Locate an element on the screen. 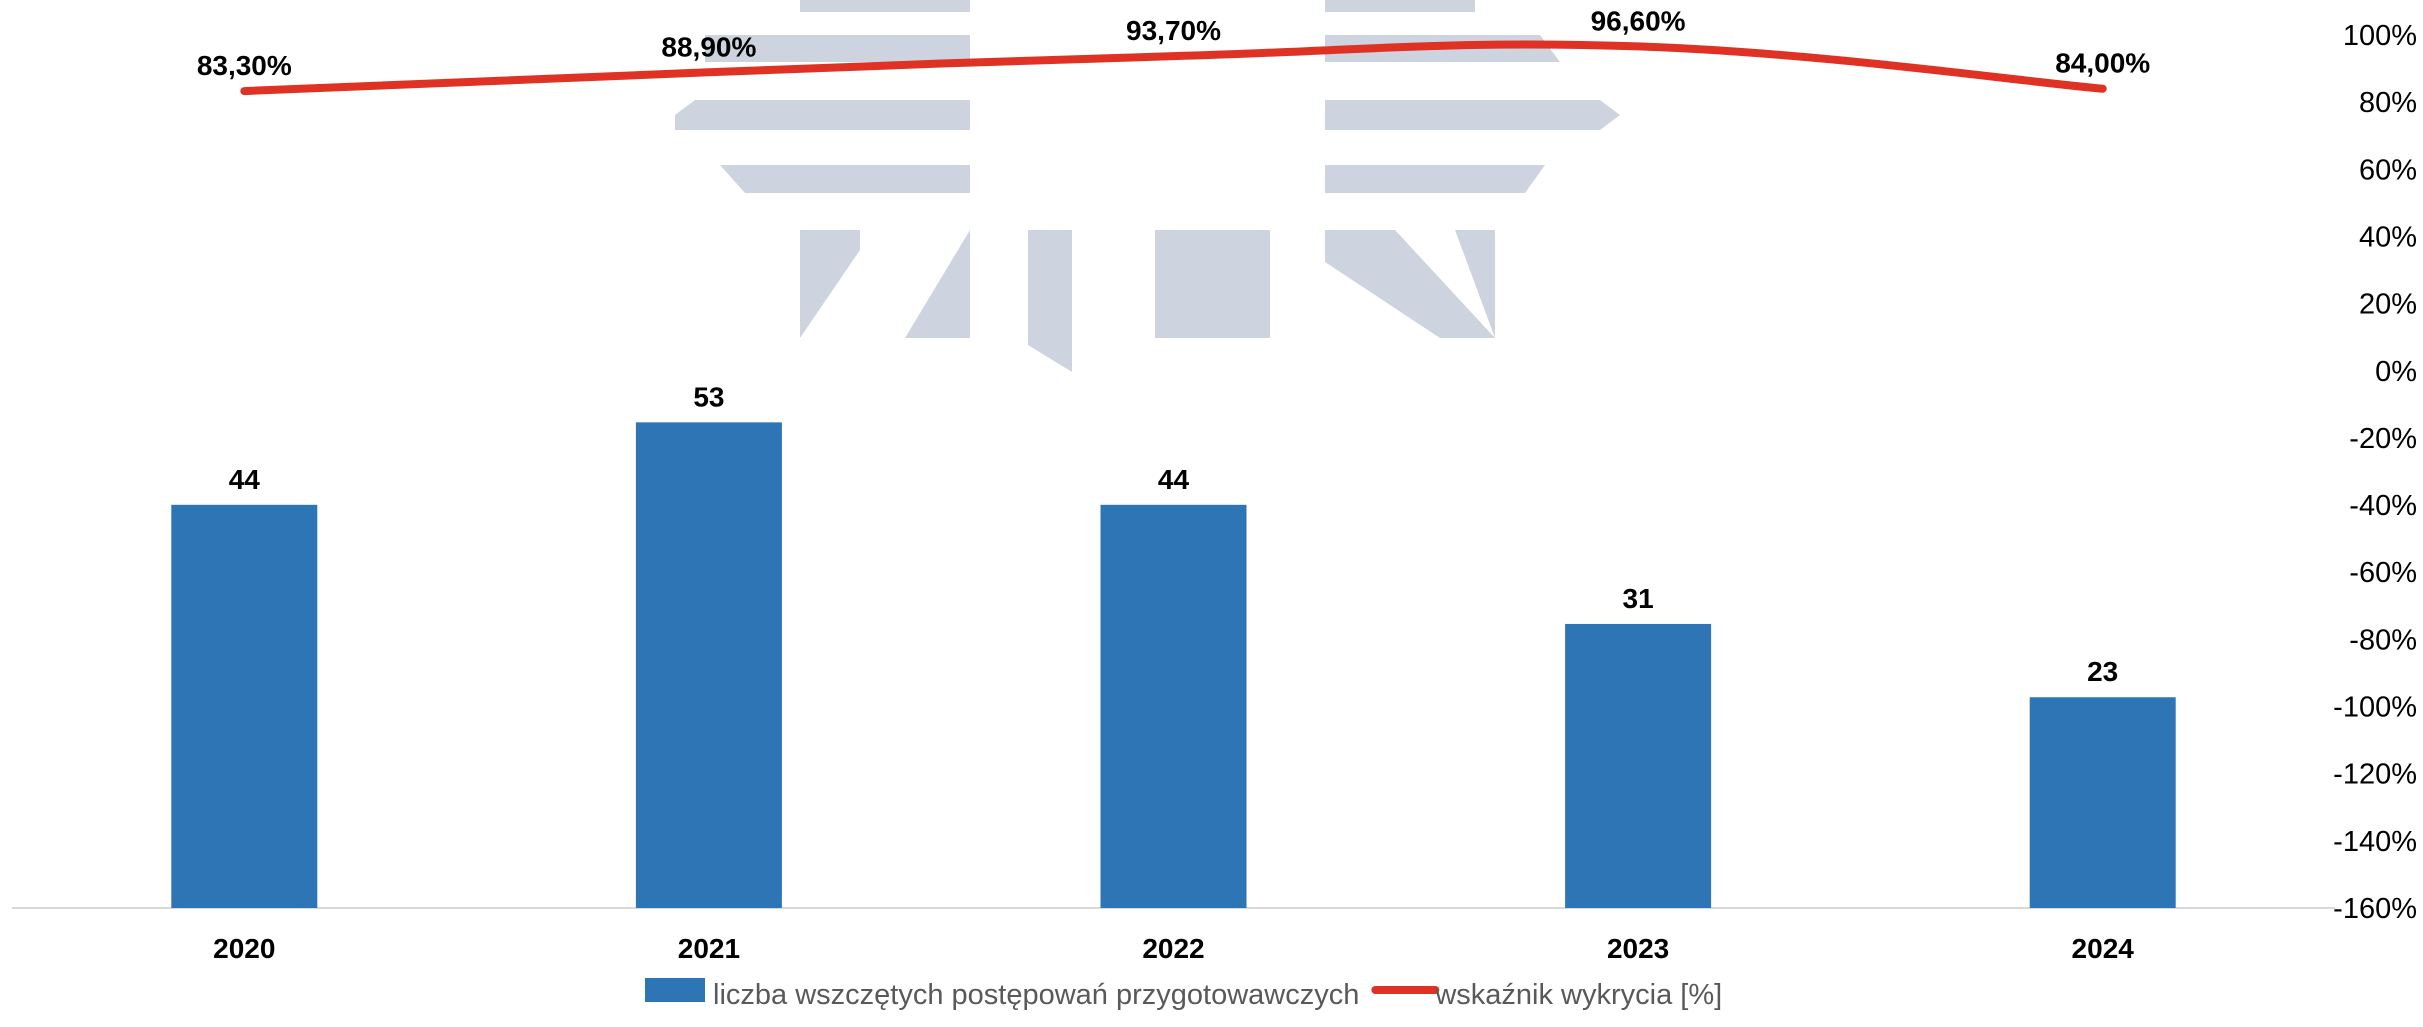  y-right-tick-label: -20% is located at coordinates (2383, 439).